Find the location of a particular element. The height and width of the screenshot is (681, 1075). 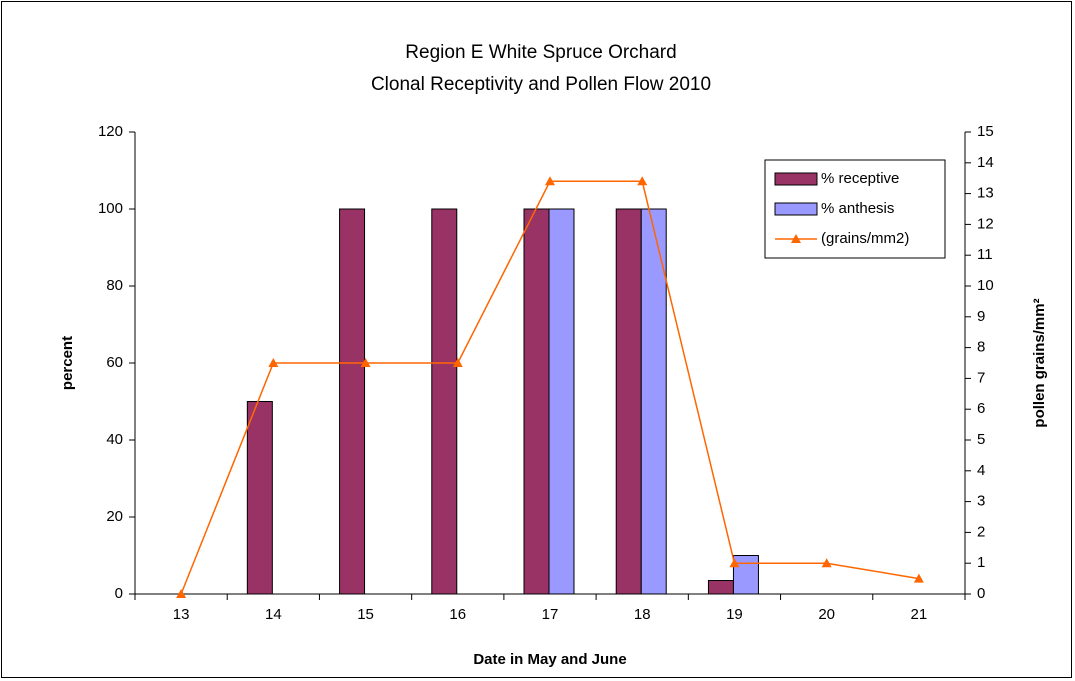

legend-label: % receptive is located at coordinates (860, 178).